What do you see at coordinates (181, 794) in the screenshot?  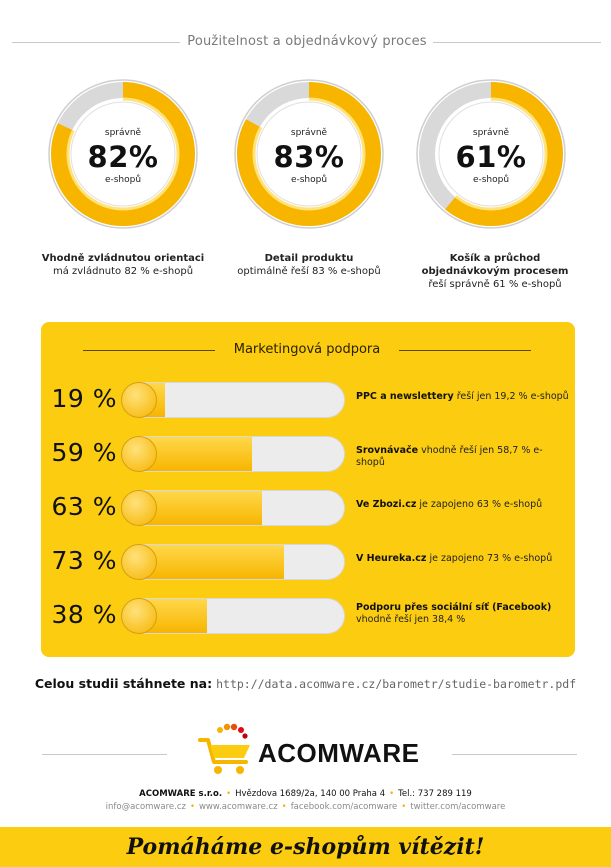 I see `company-name: ACOMWARE s.r.o.` at bounding box center [181, 794].